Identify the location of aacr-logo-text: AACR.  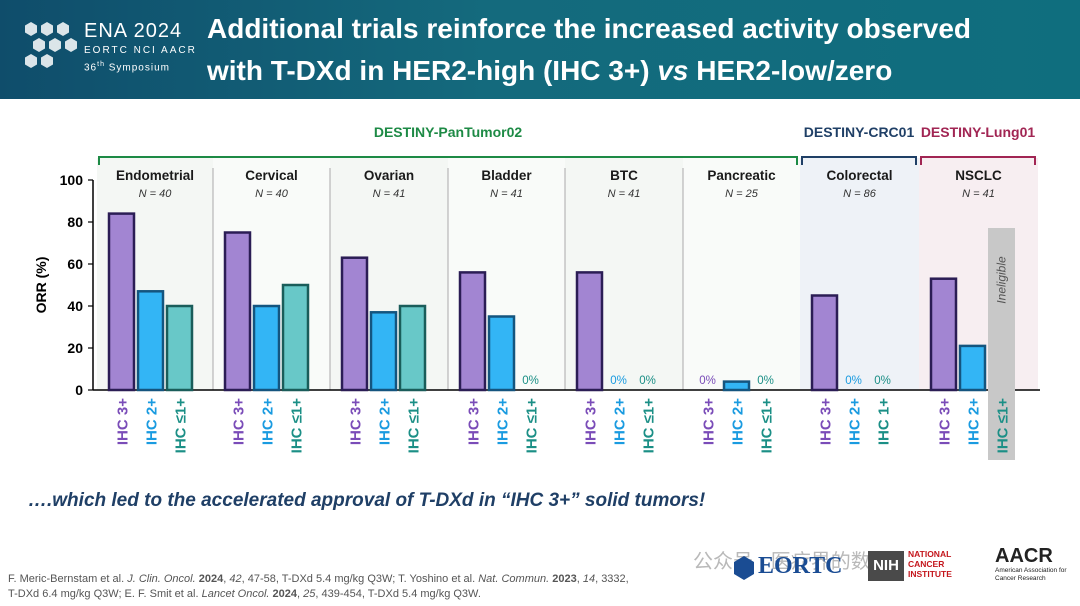
(1024, 556).